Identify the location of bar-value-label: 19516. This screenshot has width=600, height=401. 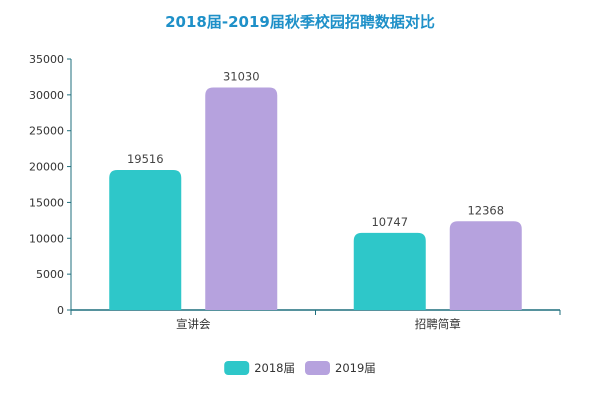
(145, 159).